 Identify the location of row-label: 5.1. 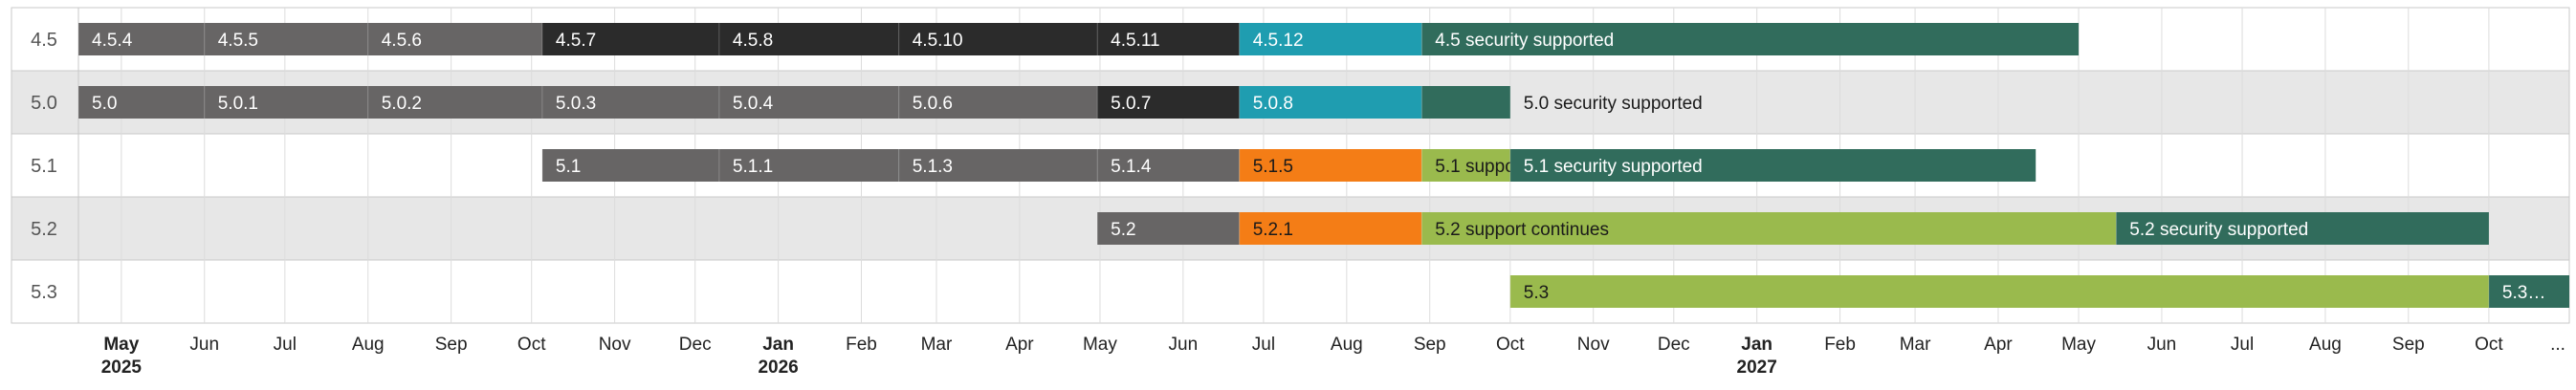
(44, 167).